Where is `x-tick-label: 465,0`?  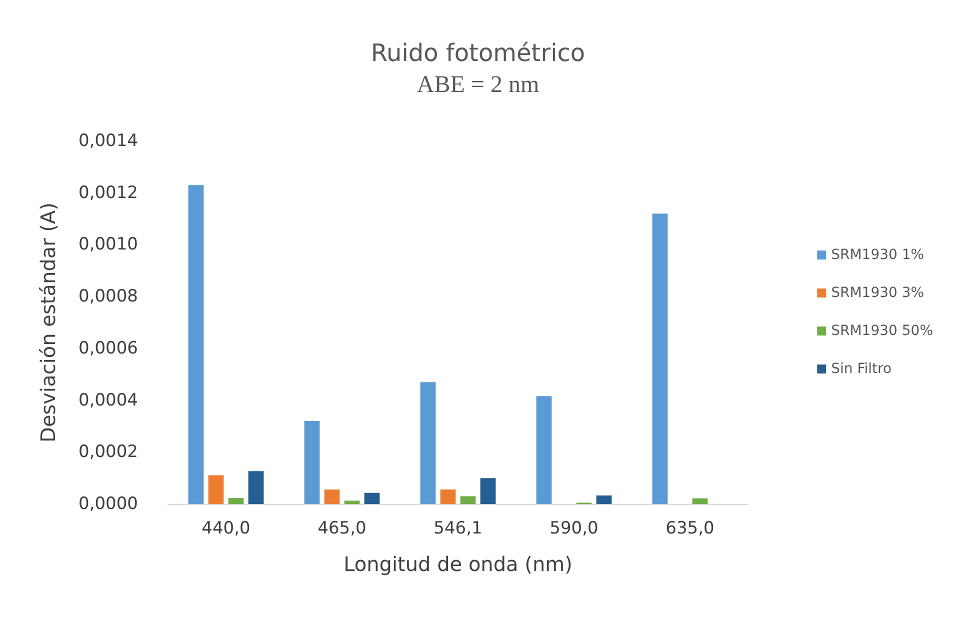 x-tick-label: 465,0 is located at coordinates (342, 528).